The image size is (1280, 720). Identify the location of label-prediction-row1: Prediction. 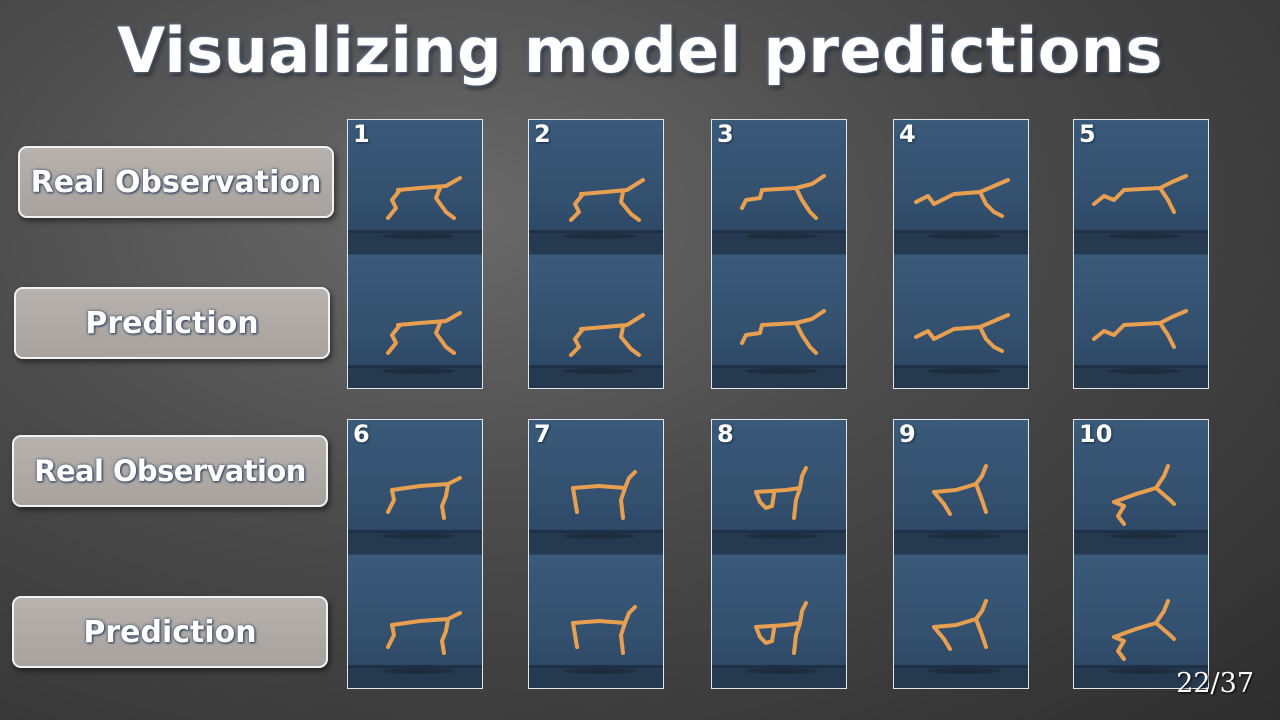
(172, 323).